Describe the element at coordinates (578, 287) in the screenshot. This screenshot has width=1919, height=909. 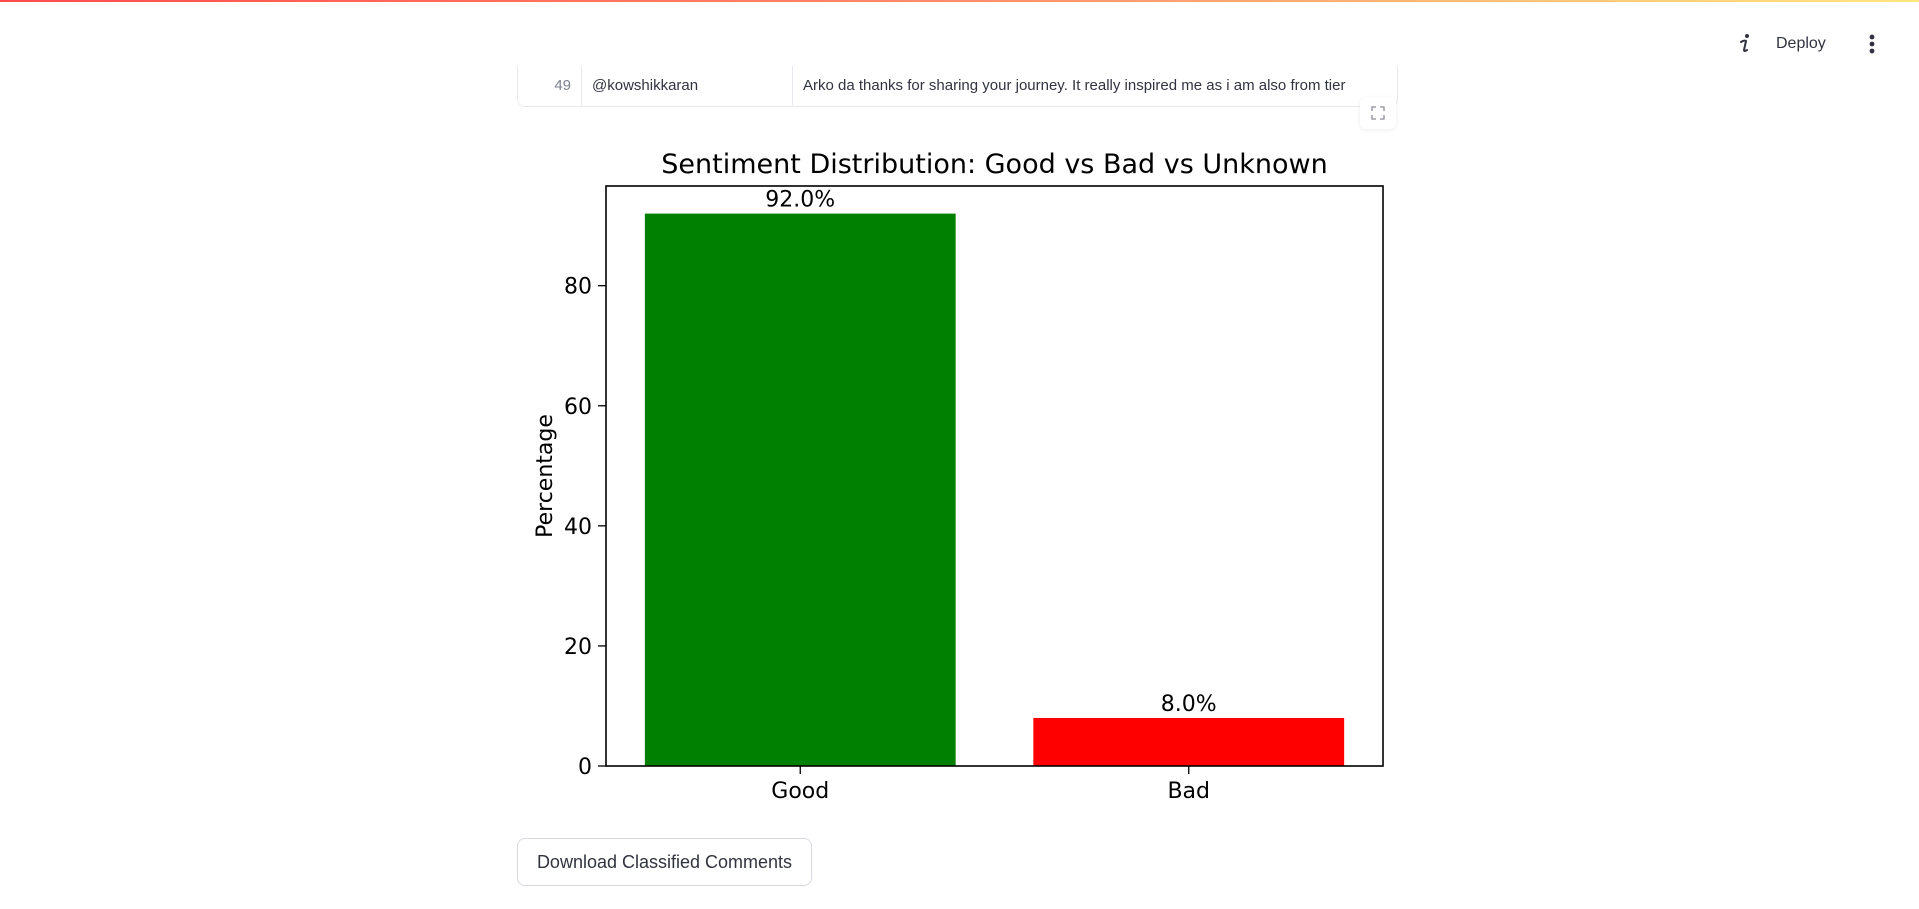
I see `y-tick-label: 80` at that location.